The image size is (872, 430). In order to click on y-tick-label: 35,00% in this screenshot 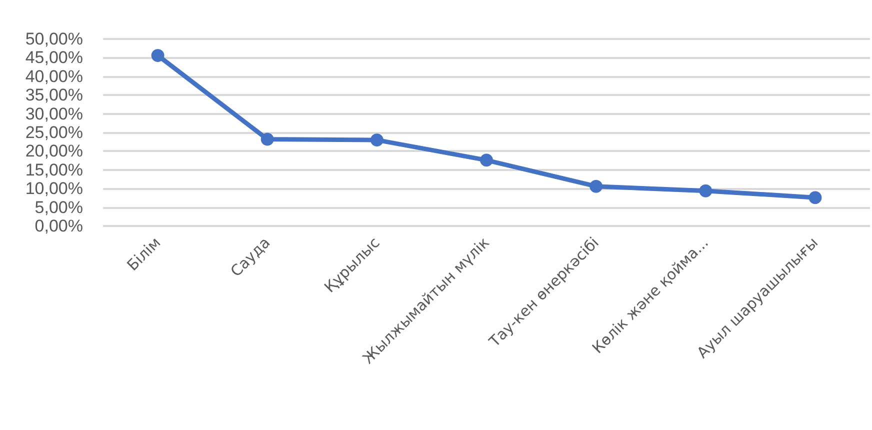, I will do `click(54, 95)`.